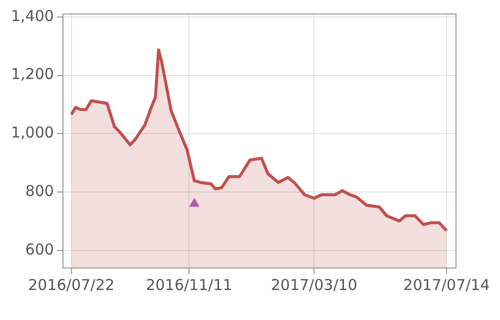  I want to click on y-tick-label: 1,400, so click(32, 15).